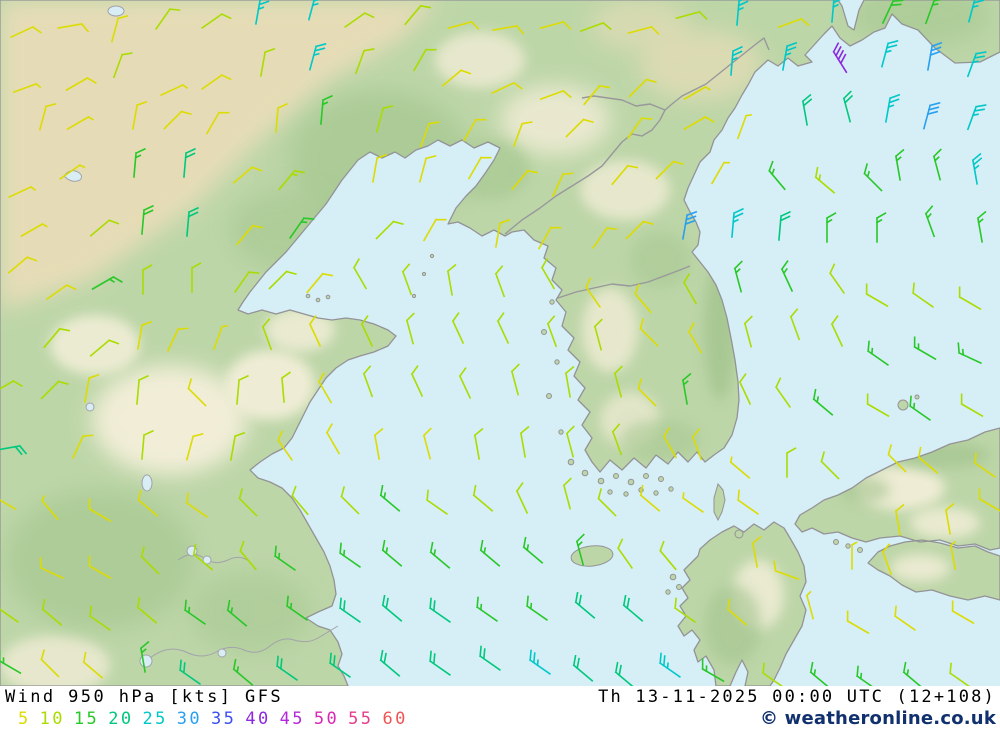 This screenshot has height=733, width=1000. What do you see at coordinates (24, 719) in the screenshot?
I see `scale-value: 5` at bounding box center [24, 719].